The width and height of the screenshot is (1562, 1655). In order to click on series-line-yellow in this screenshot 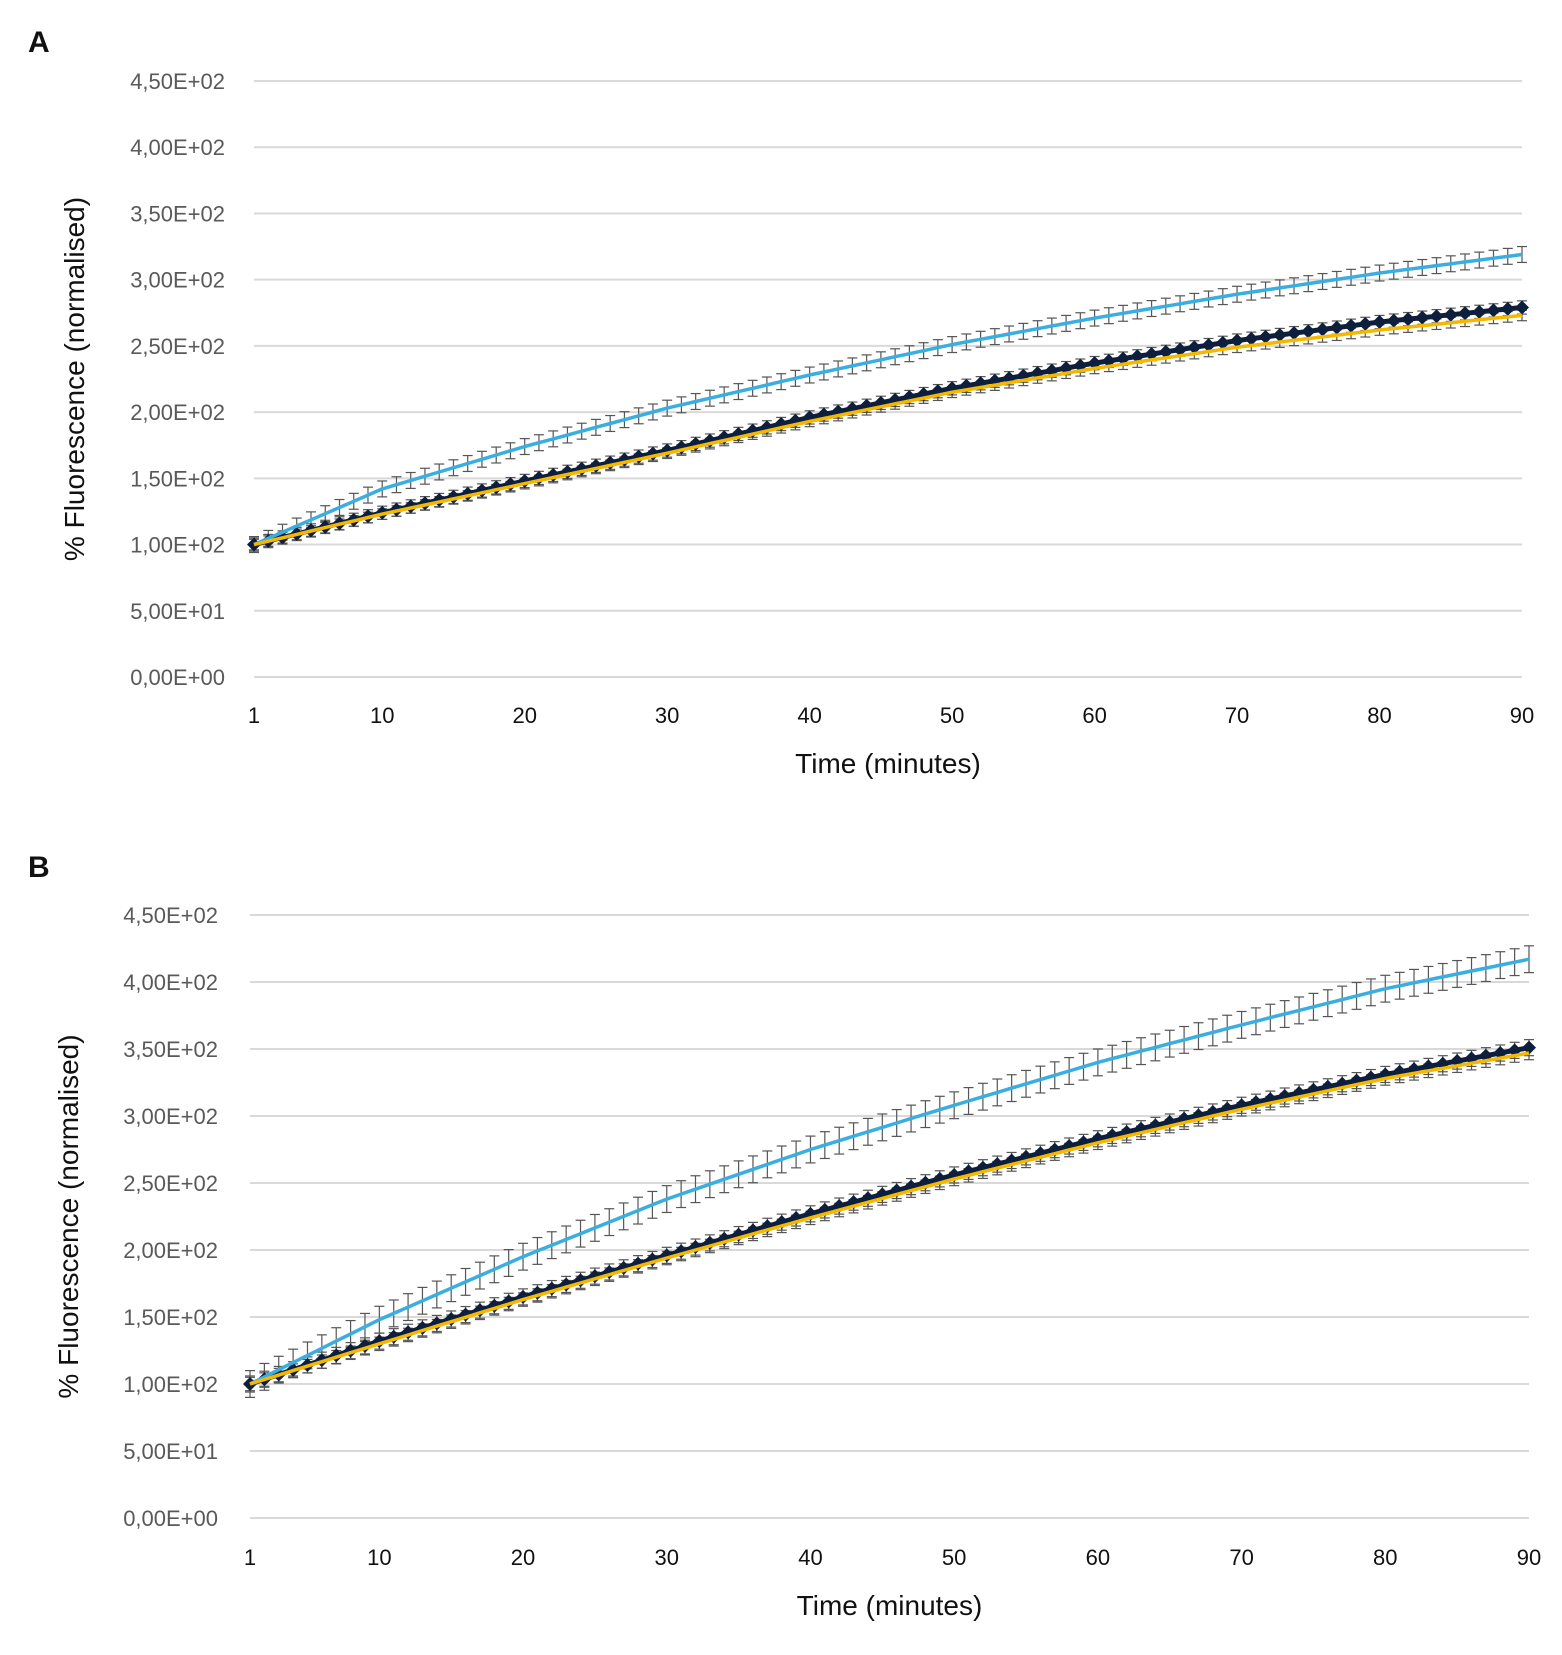, I will do `click(888, 429)`.